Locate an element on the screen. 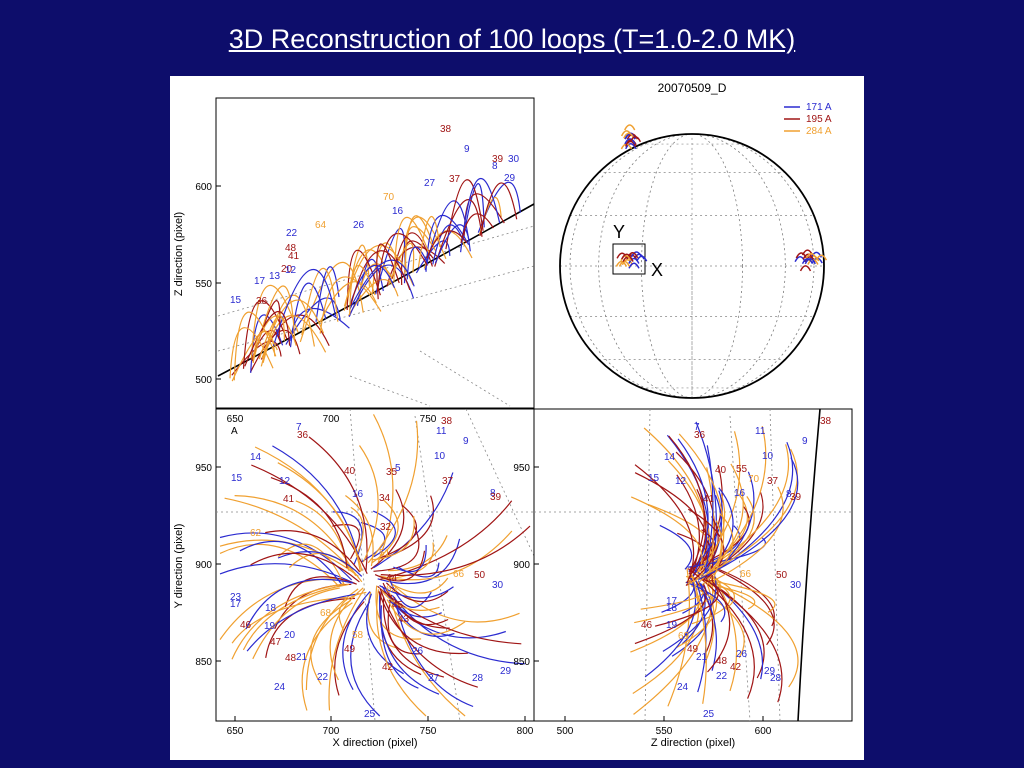  edge-view-x-axis-label: Z direction (pixel) is located at coordinates (693, 743).